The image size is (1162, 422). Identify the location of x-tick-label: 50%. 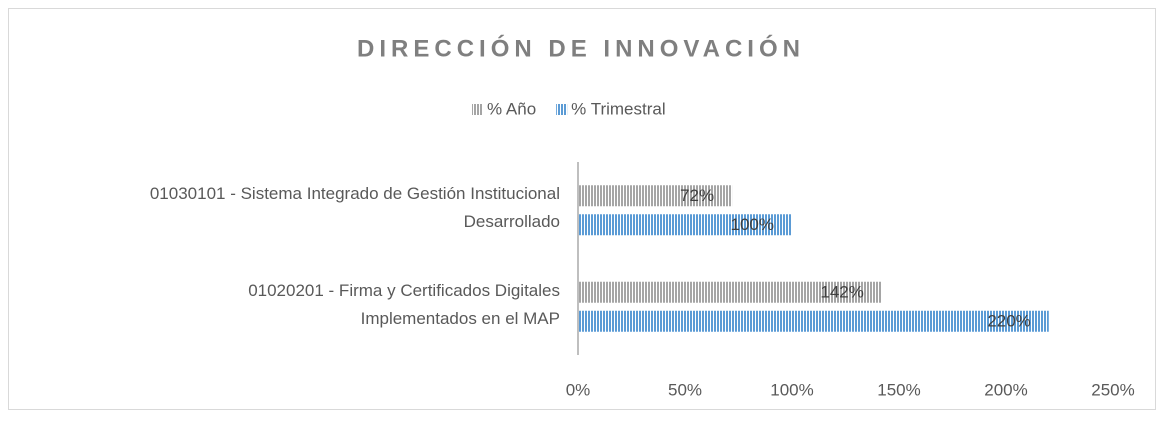
(685, 389).